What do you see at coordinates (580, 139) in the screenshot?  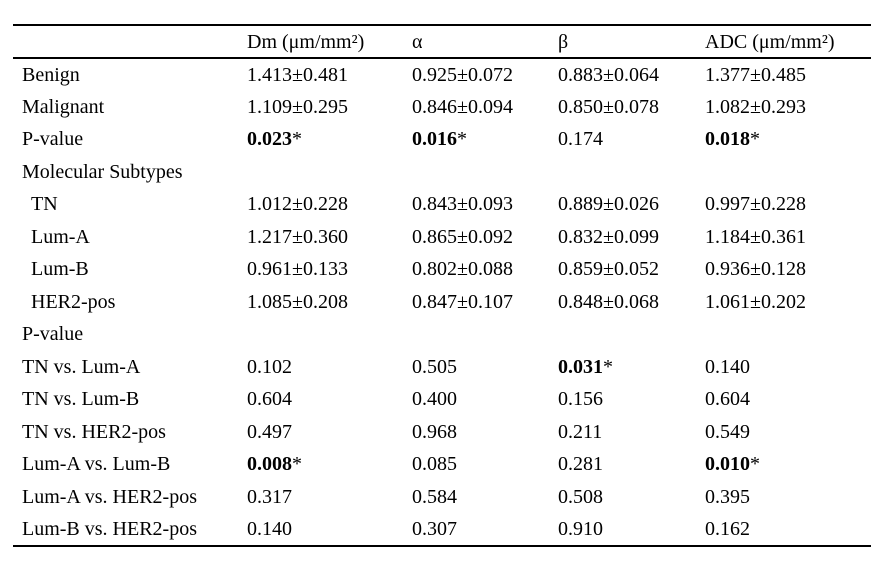 I see `value-cell: 0.174` at bounding box center [580, 139].